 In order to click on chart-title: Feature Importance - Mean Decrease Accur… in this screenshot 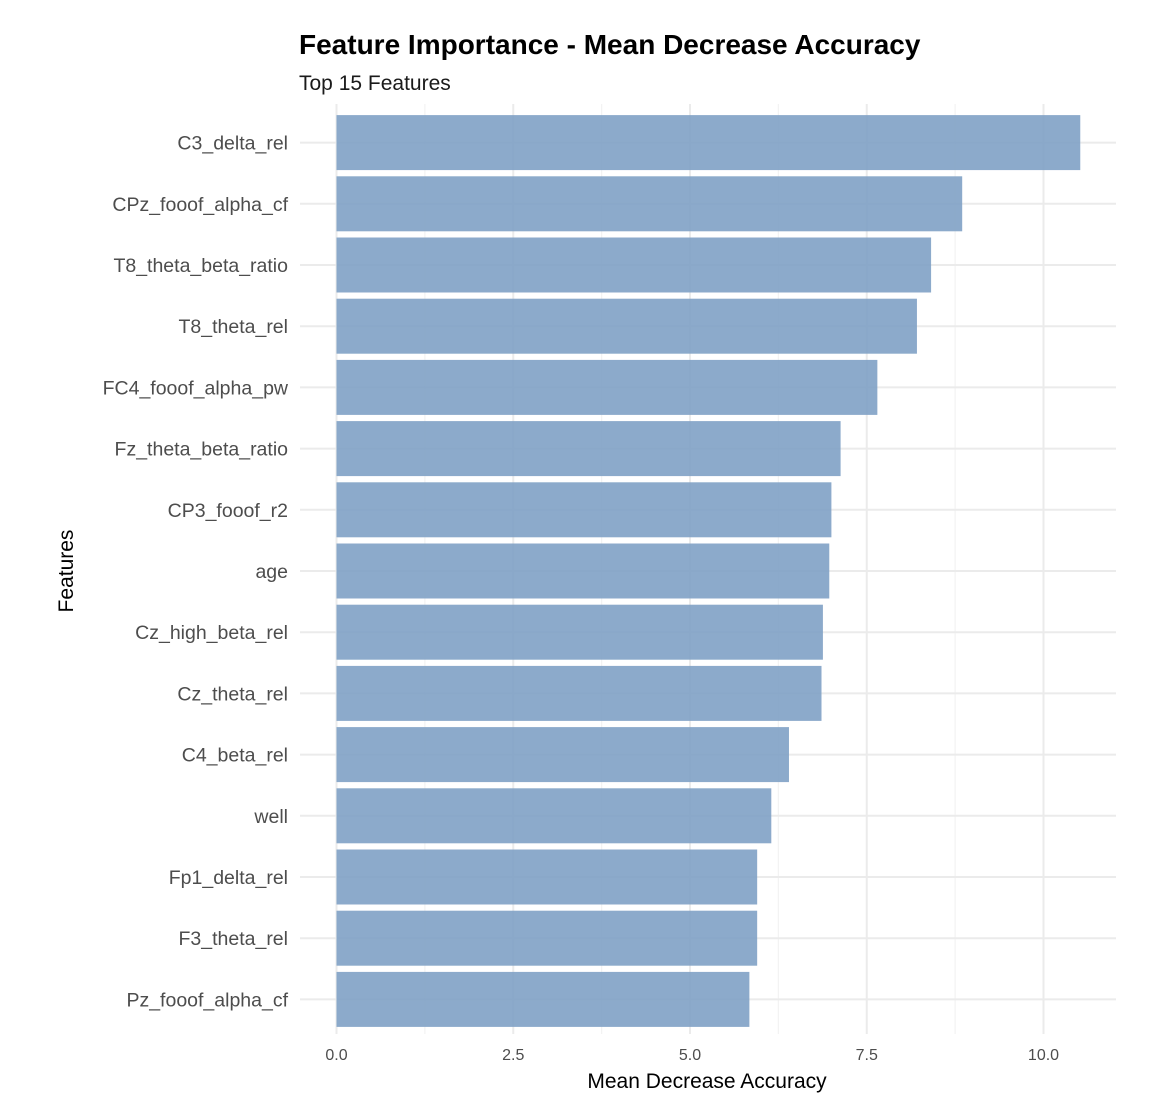, I will do `click(610, 44)`.